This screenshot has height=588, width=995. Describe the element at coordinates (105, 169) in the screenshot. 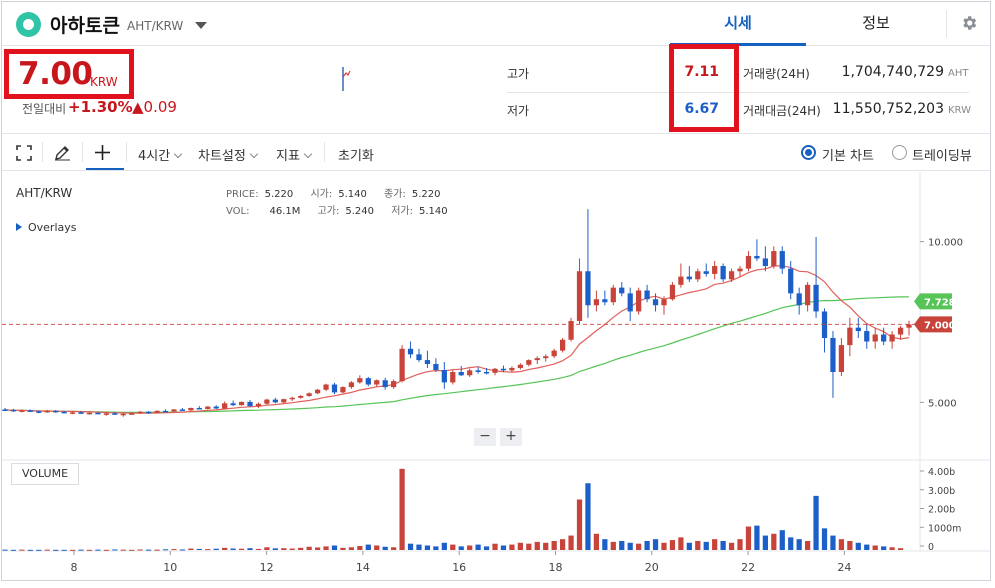

I see `crosshair-active-indicator` at that location.